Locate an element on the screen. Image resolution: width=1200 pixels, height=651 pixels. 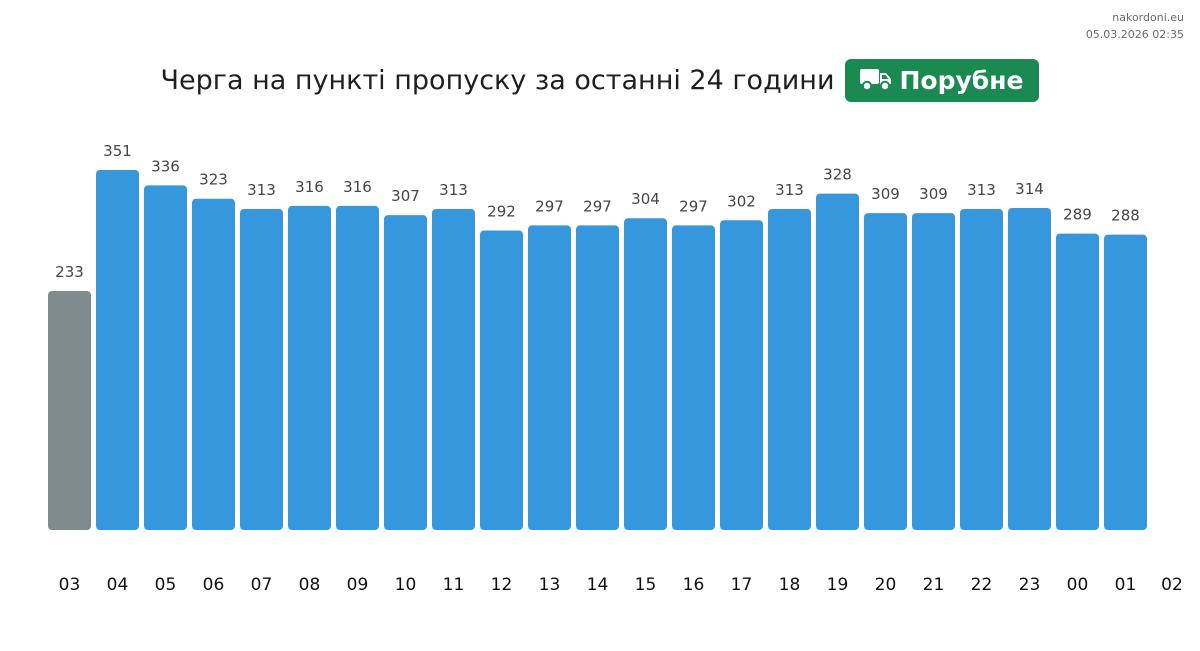
x-tick-label: 03 is located at coordinates (70, 585).